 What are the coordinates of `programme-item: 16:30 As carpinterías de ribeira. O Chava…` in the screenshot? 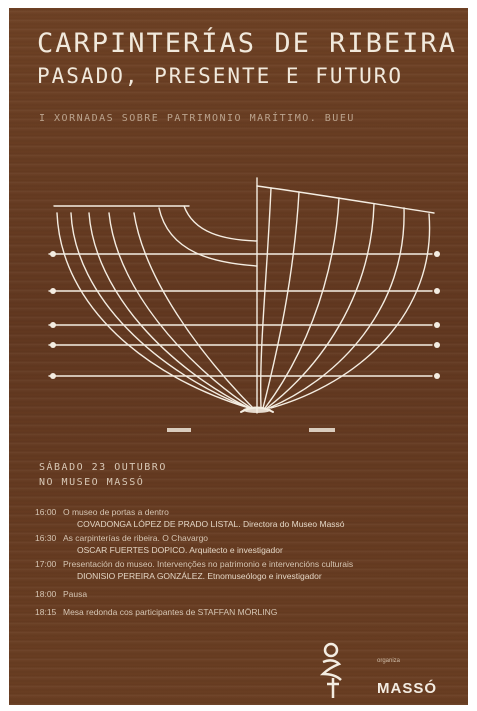 It's located at (240, 544).